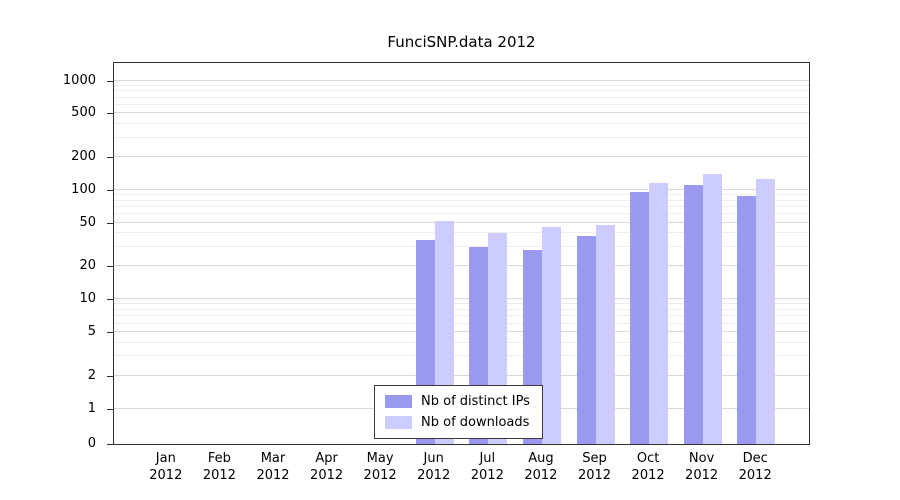 The image size is (900, 500). I want to click on legend-item-distinct-ips: Nb of distinct IPs, so click(457, 401).